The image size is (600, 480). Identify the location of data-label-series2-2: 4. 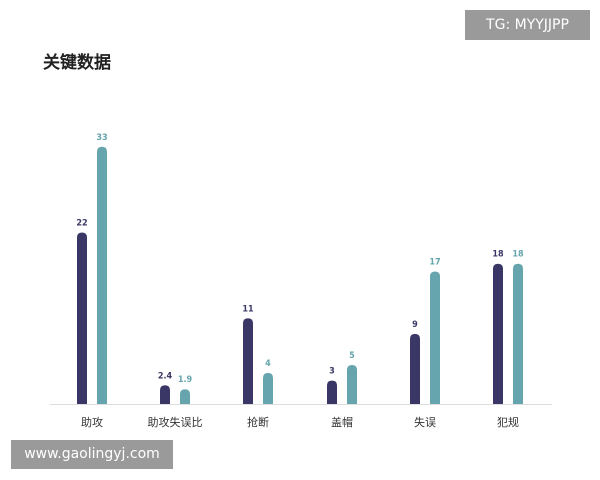
(268, 364).